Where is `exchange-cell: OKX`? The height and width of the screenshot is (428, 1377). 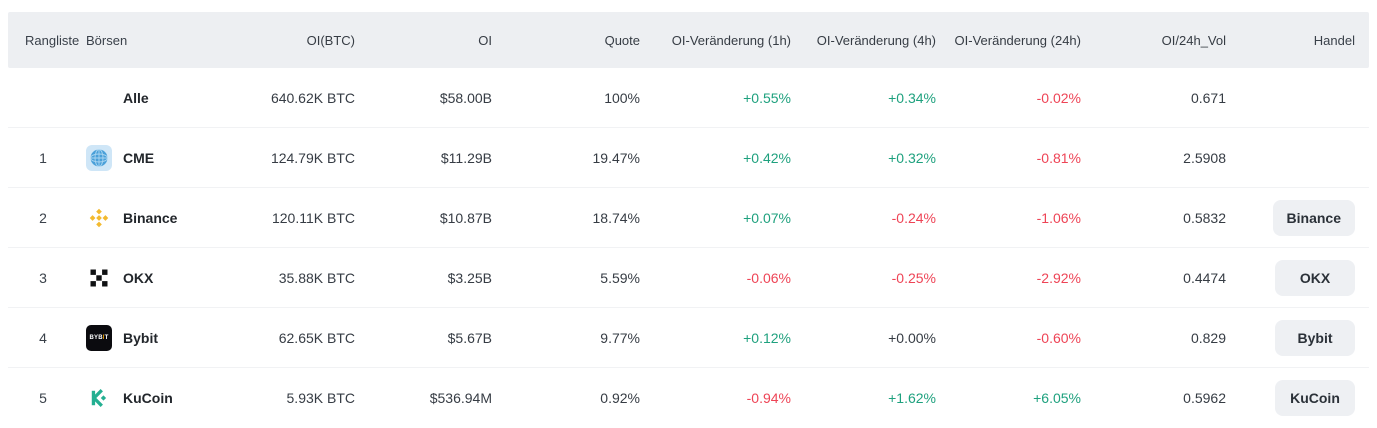 exchange-cell: OKX is located at coordinates (143, 278).